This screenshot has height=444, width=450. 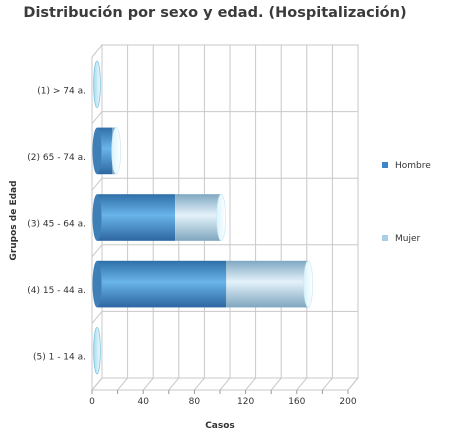 What do you see at coordinates (61, 91) in the screenshot?
I see `y-tick-label: (1) > 74 a.` at bounding box center [61, 91].